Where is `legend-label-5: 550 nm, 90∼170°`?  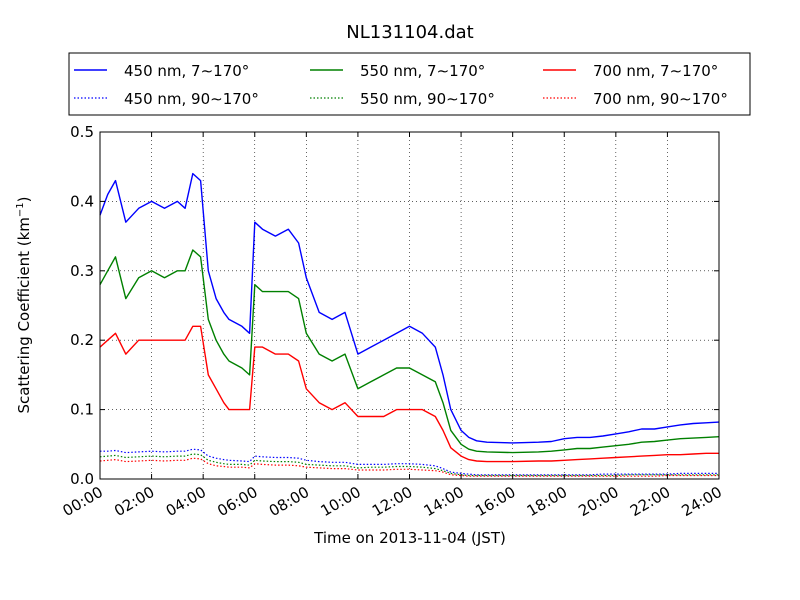
legend-label-5: 550 nm, 90∼170° is located at coordinates (427, 99).